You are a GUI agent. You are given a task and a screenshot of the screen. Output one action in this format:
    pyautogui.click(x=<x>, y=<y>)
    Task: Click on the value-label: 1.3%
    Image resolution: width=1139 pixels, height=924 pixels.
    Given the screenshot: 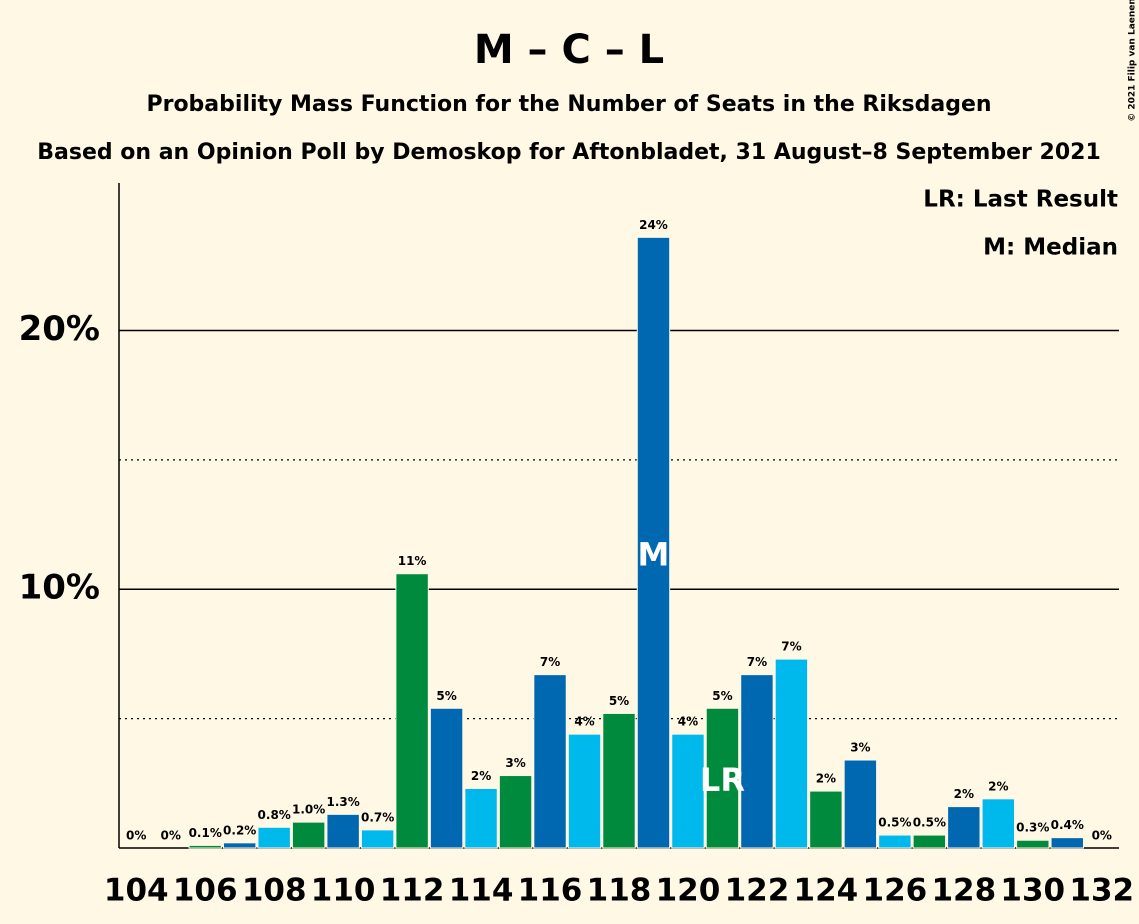 What is the action you would take?
    pyautogui.click(x=342, y=802)
    